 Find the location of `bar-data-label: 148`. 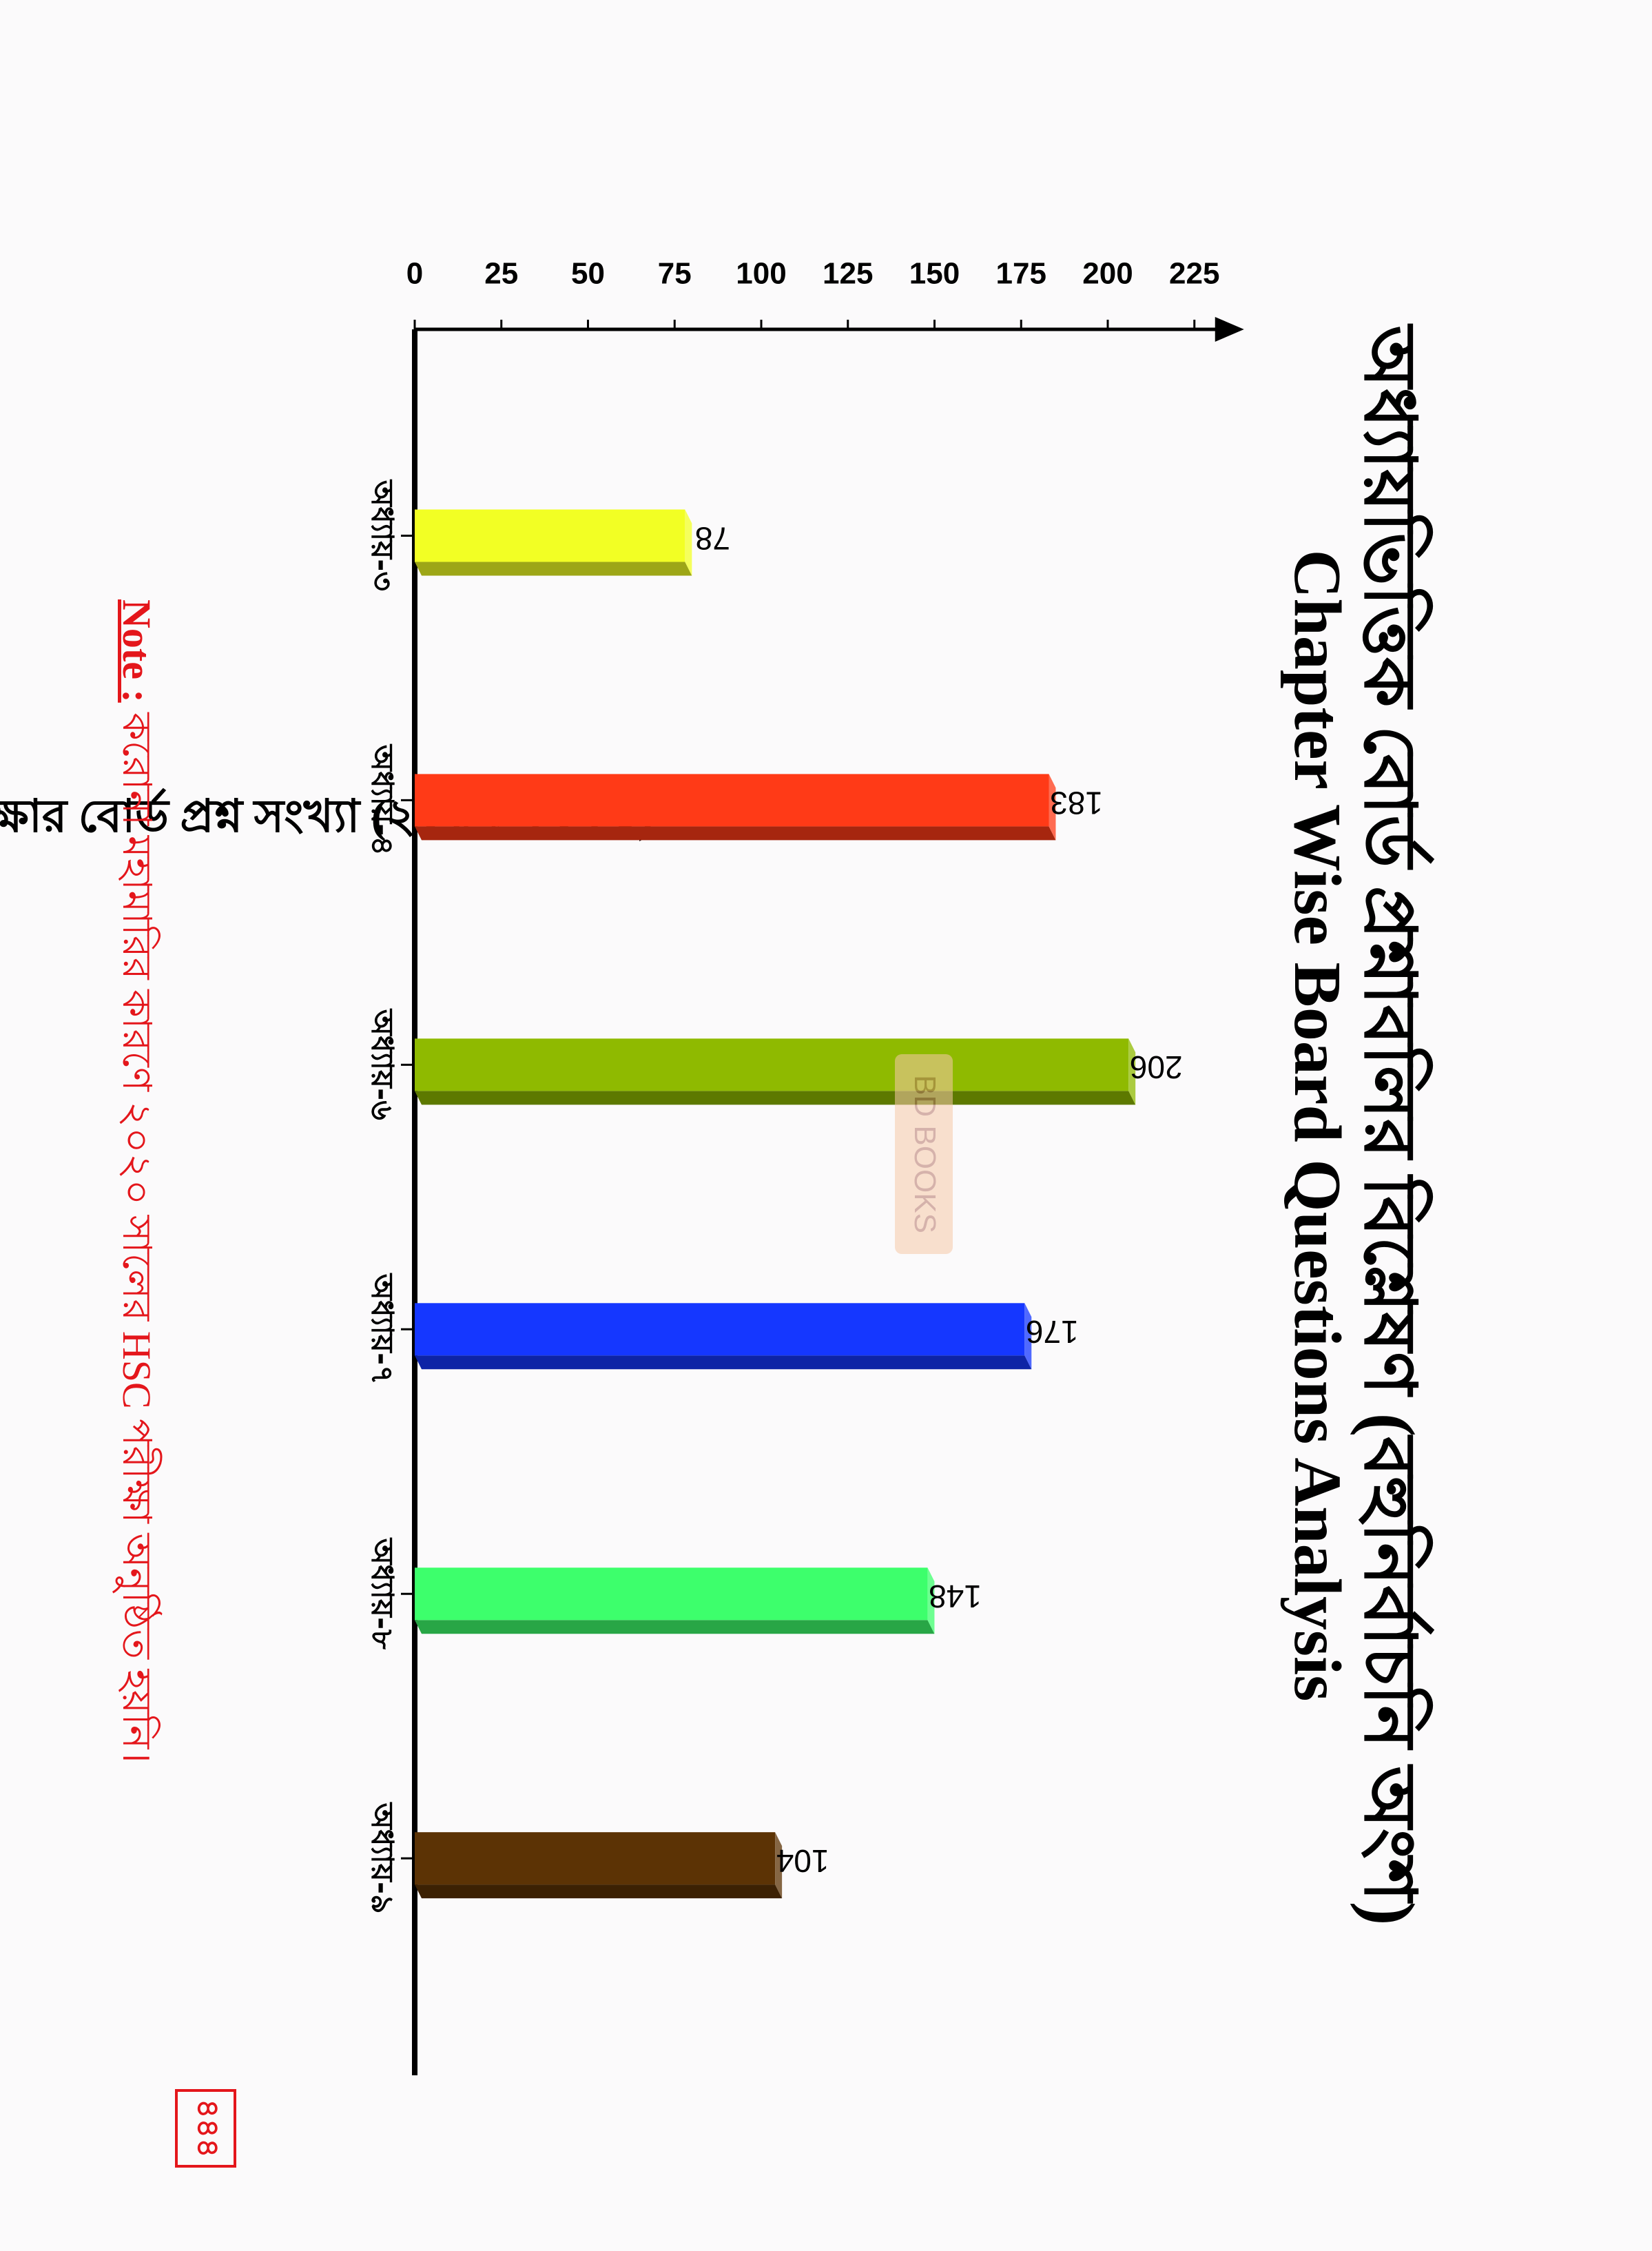

bar-data-label: 148 is located at coordinates (955, 1596).